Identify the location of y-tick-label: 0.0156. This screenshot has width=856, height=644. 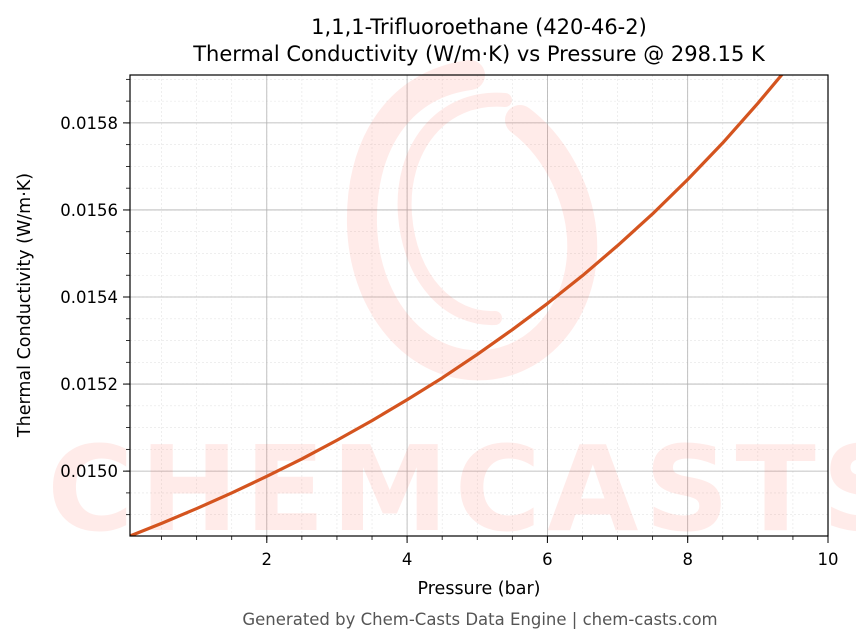
(89, 210).